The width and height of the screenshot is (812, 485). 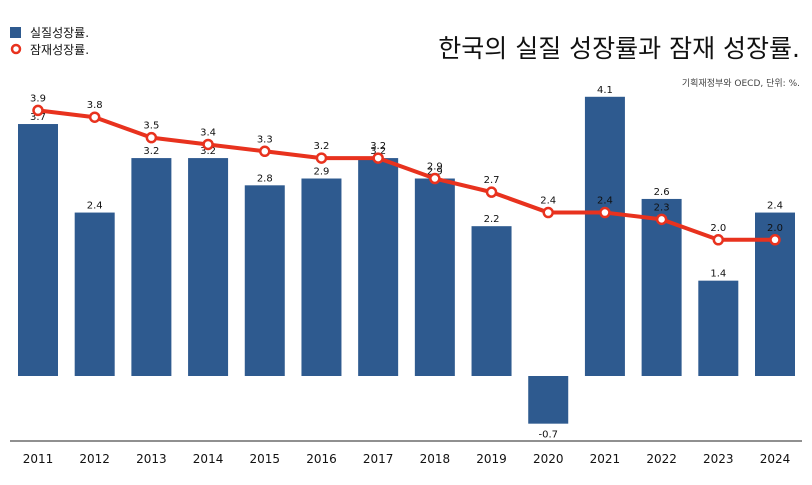 I want to click on line-label-2024: 2.0, so click(x=775, y=228).